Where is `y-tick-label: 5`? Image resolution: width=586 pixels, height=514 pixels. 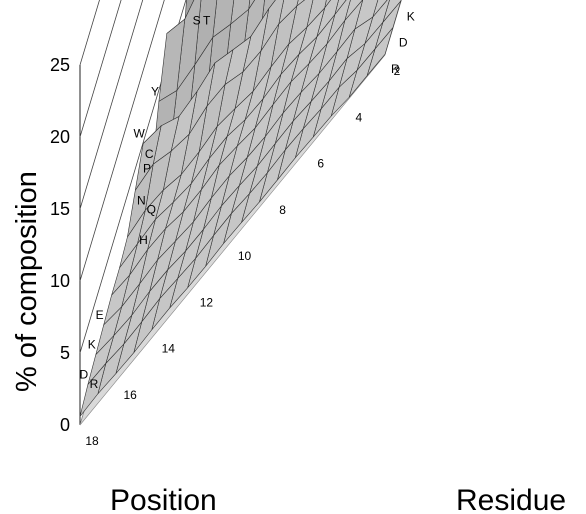
y-tick-label: 5 is located at coordinates (65, 353).